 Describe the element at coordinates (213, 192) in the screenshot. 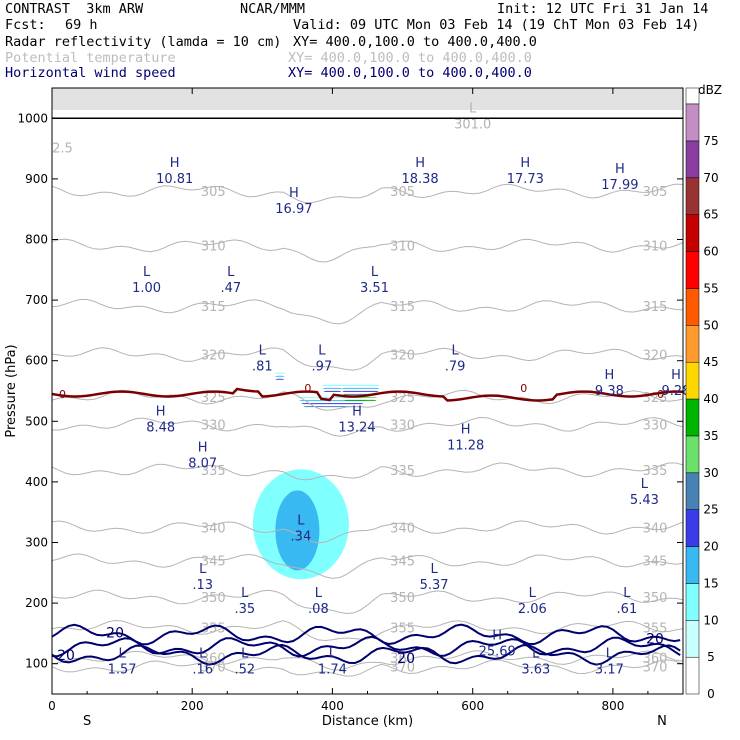

I see `theta-label-305-0: 305` at that location.